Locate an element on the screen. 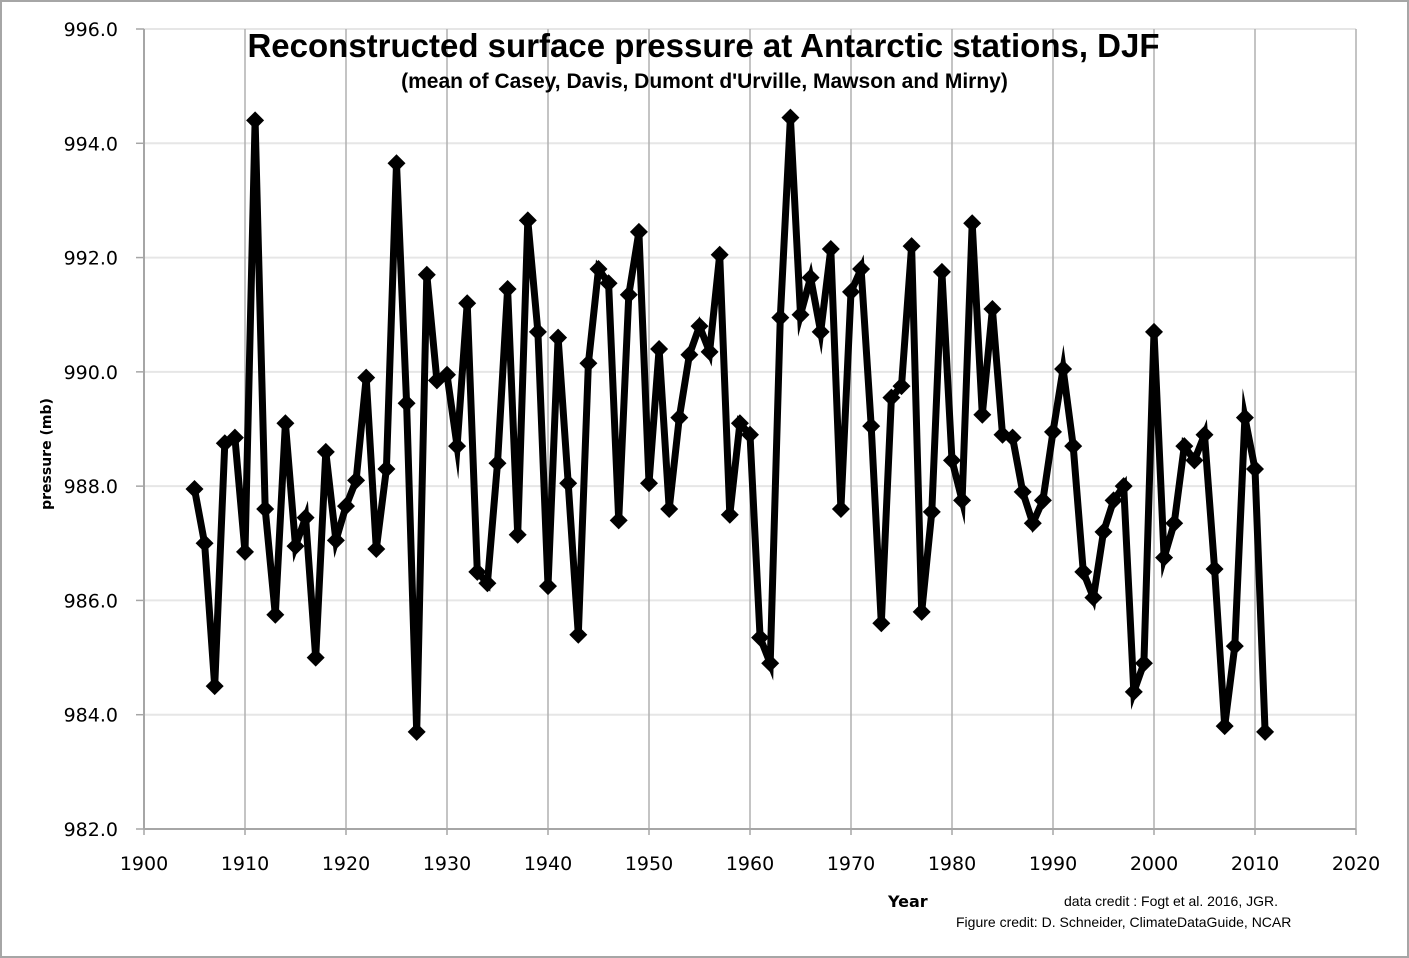 This screenshot has width=1409, height=958. data-credit-annotation: data credit : Fogt et al. 2016, JGR. is located at coordinates (1171, 901).